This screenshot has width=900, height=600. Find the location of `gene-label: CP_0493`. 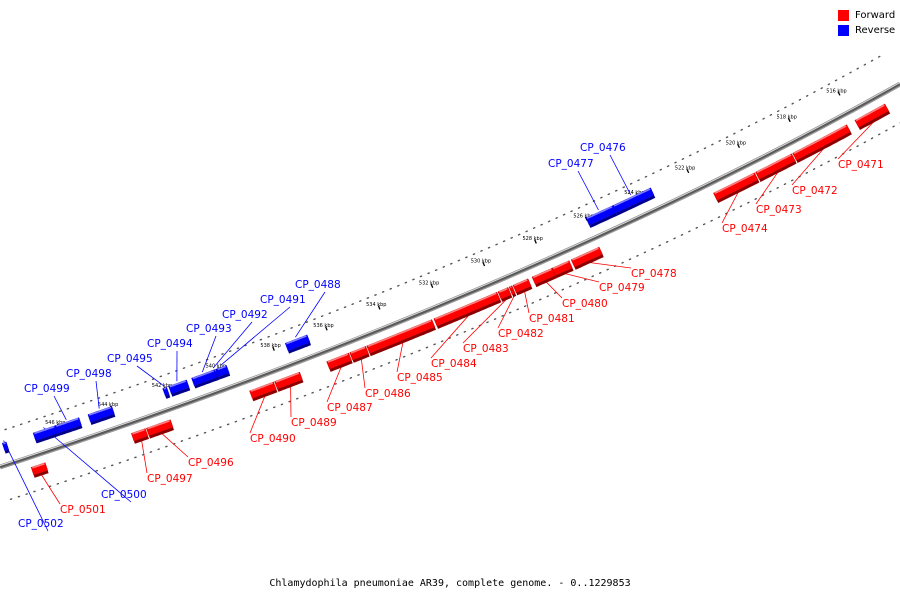

gene-label: CP_0493 is located at coordinates (209, 329).